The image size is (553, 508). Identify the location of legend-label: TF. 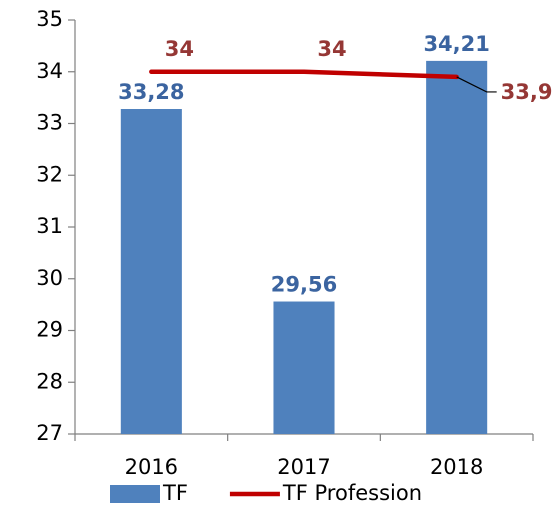
(175, 492).